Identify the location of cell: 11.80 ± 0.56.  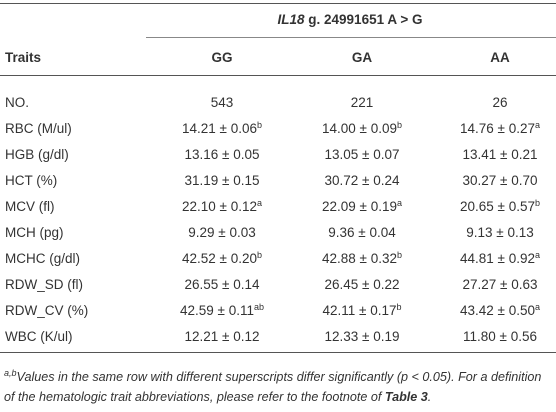
(500, 336).